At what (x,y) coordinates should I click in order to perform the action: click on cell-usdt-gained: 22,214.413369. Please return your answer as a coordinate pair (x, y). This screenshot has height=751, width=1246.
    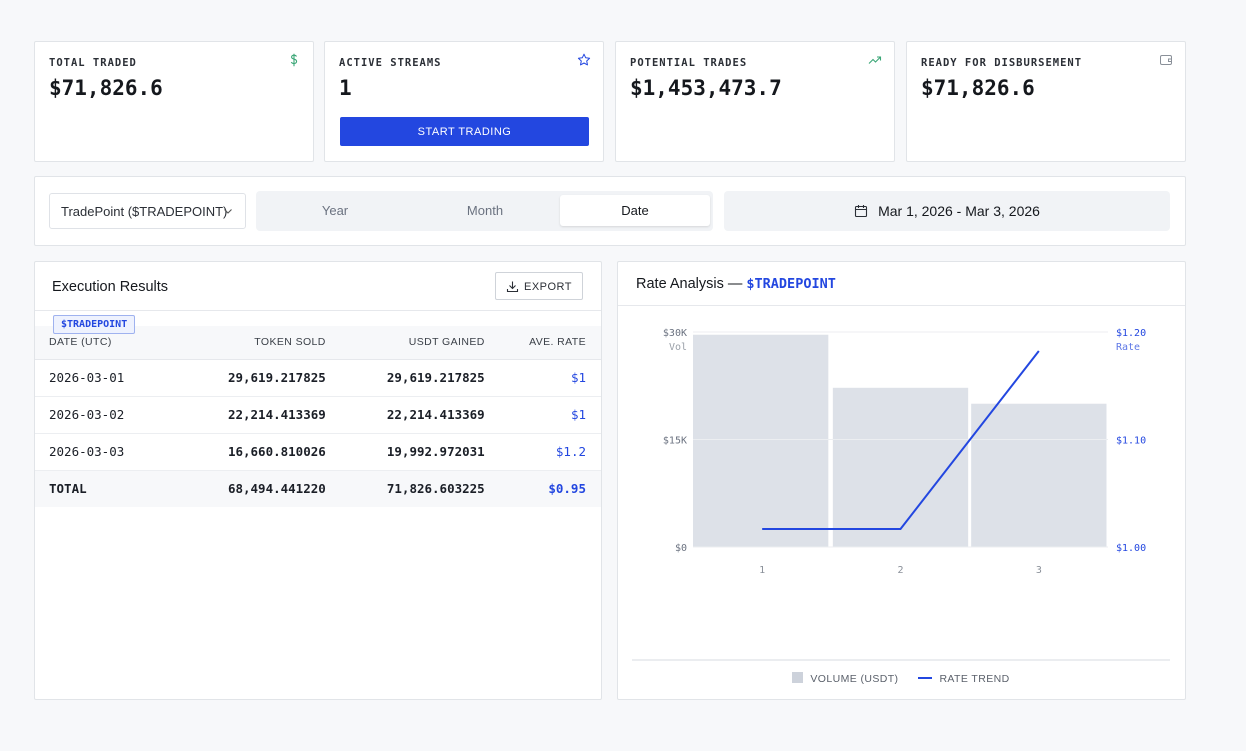
    Looking at the image, I should click on (420, 415).